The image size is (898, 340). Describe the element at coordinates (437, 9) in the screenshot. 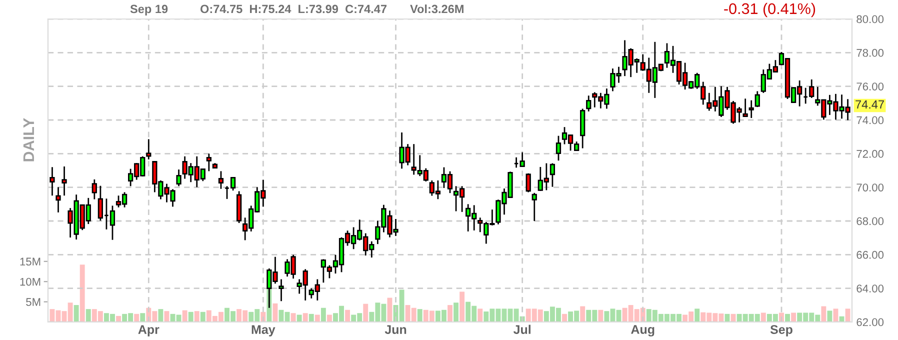

I see `text: Vol:3.26M` at that location.